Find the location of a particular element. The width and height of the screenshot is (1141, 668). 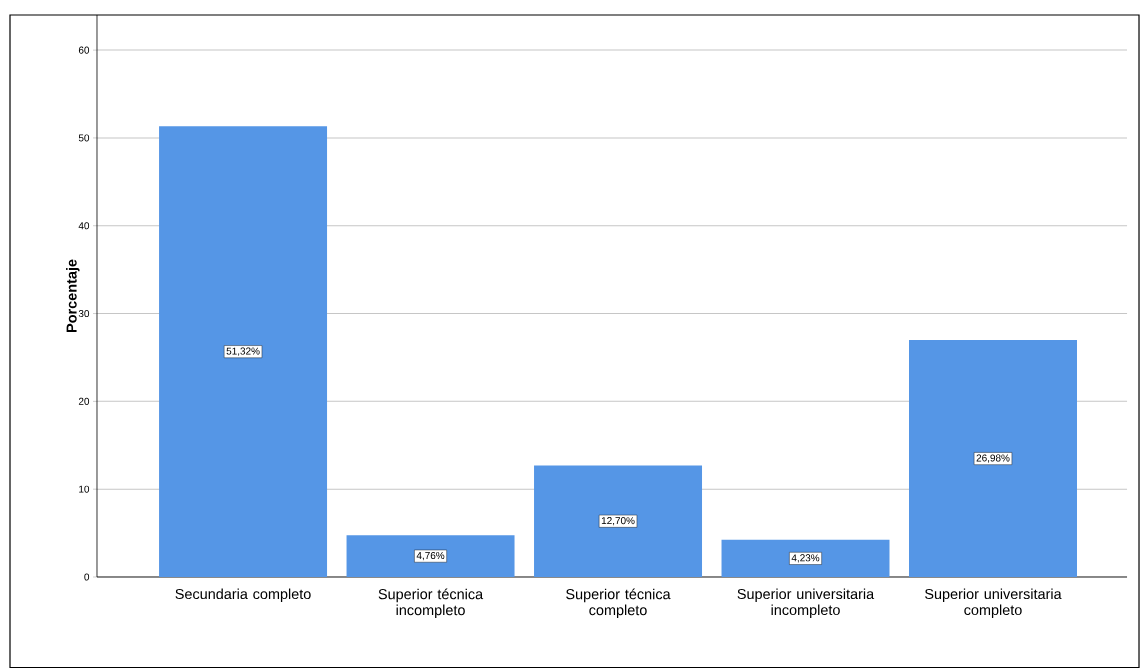

data-label: 4,23% is located at coordinates (805, 558).